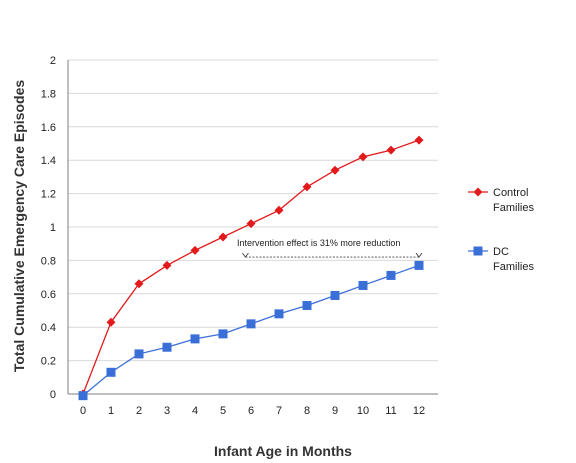 Image resolution: width=576 pixels, height=463 pixels. I want to click on x-tick-label-7: 7, so click(279, 411).